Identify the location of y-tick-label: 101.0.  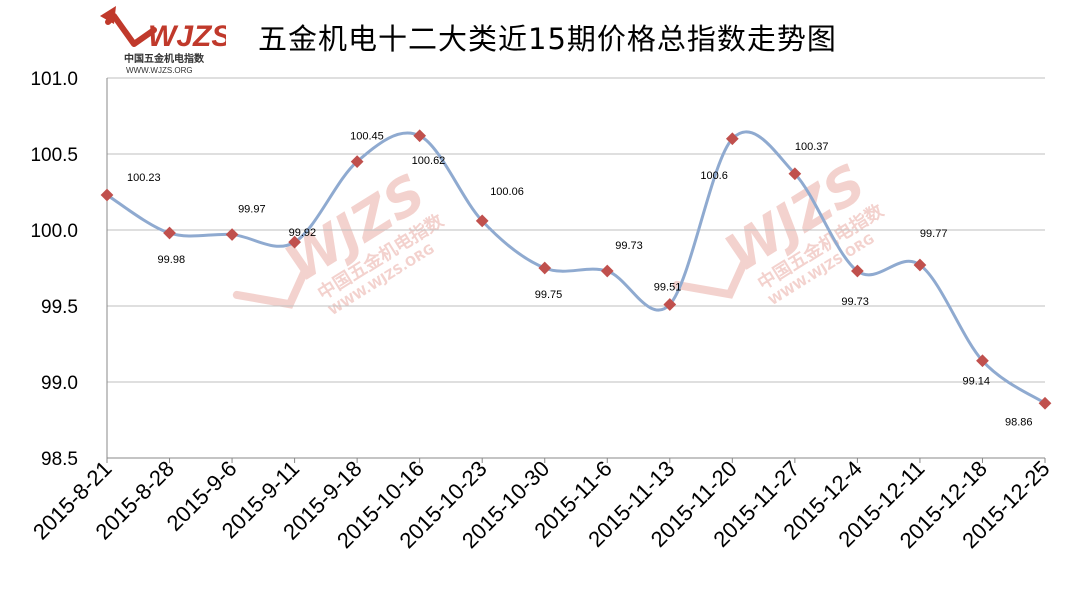
(54, 79).